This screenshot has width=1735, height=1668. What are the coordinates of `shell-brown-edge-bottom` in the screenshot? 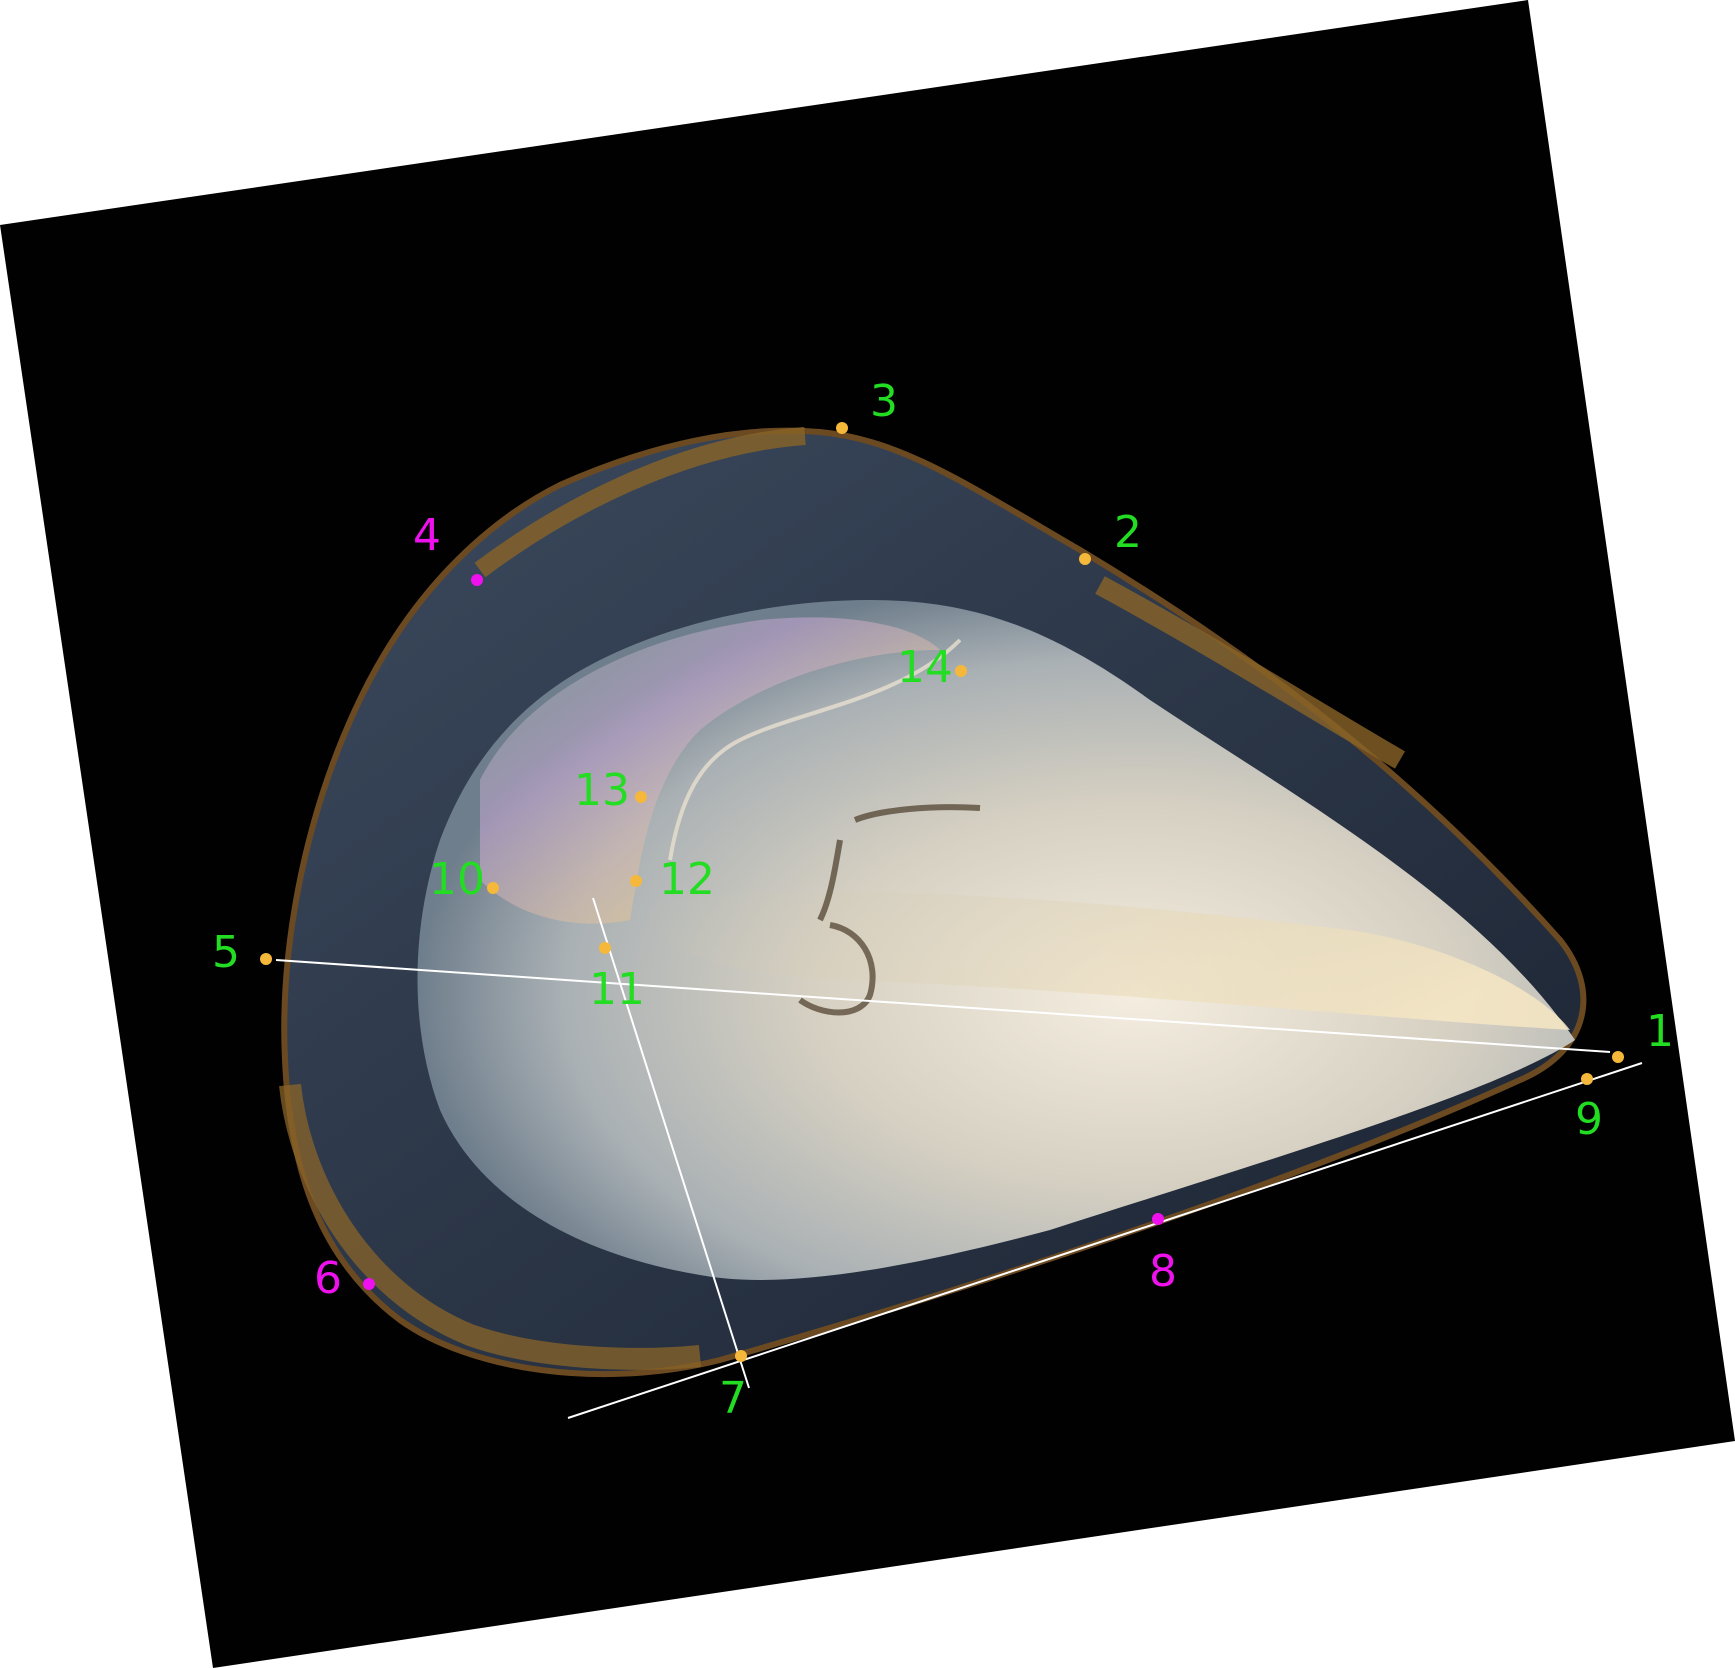 It's located at (490, 1226).